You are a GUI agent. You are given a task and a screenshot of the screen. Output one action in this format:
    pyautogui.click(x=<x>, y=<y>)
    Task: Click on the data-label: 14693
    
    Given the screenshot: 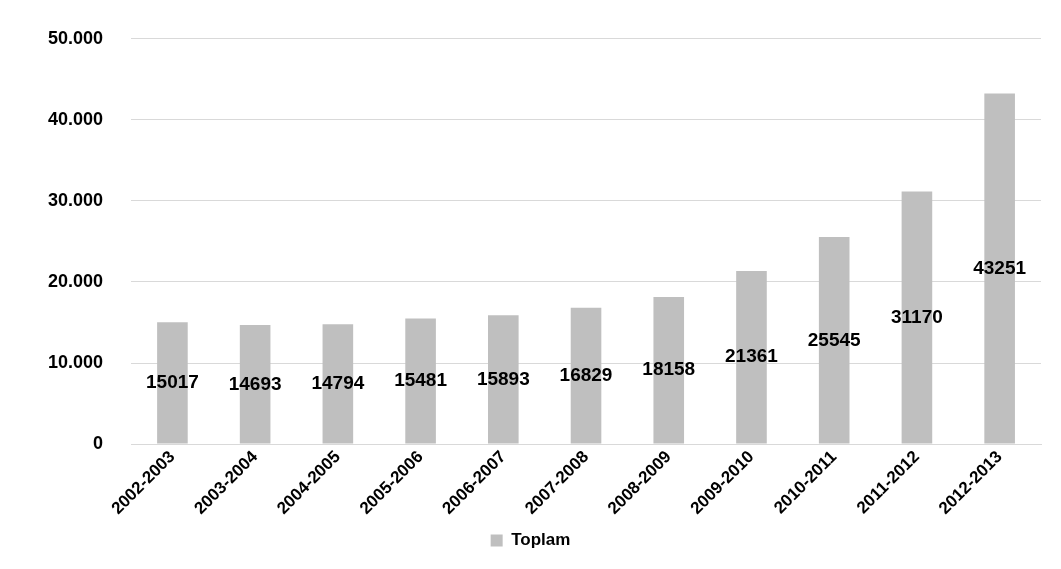 What is the action you would take?
    pyautogui.click(x=255, y=383)
    